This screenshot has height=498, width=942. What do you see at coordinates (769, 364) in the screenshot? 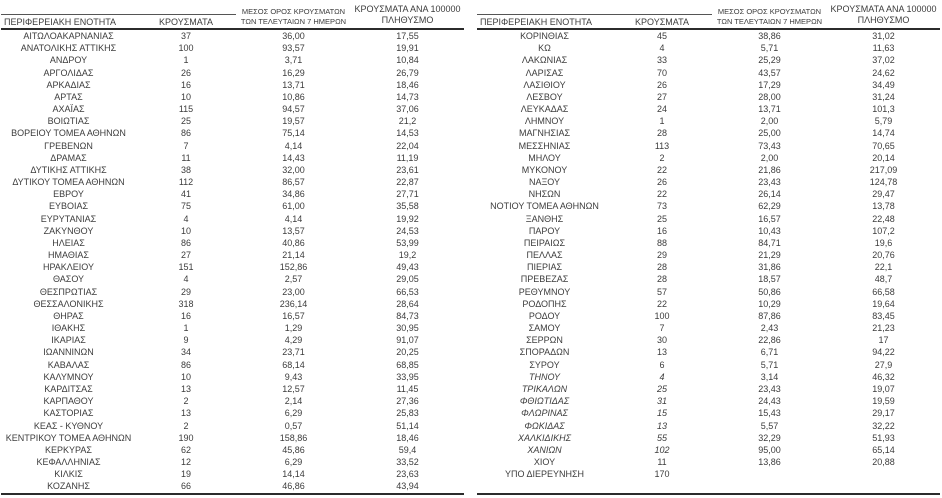
I see `avg-7day-cell: 5,71` at bounding box center [769, 364].